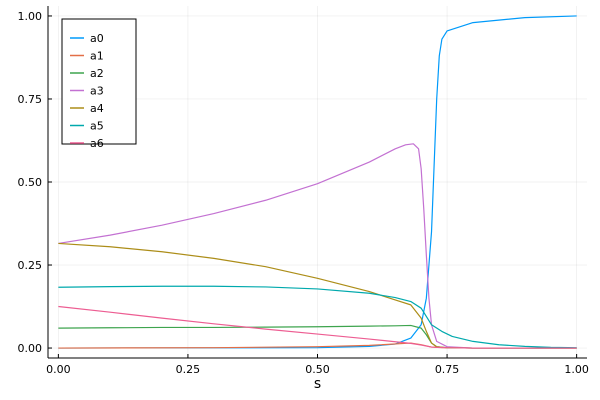 This screenshot has width=600, height=400. I want to click on legend: a0 a1 a2 a3 a4 a5 a6, so click(99, 84).